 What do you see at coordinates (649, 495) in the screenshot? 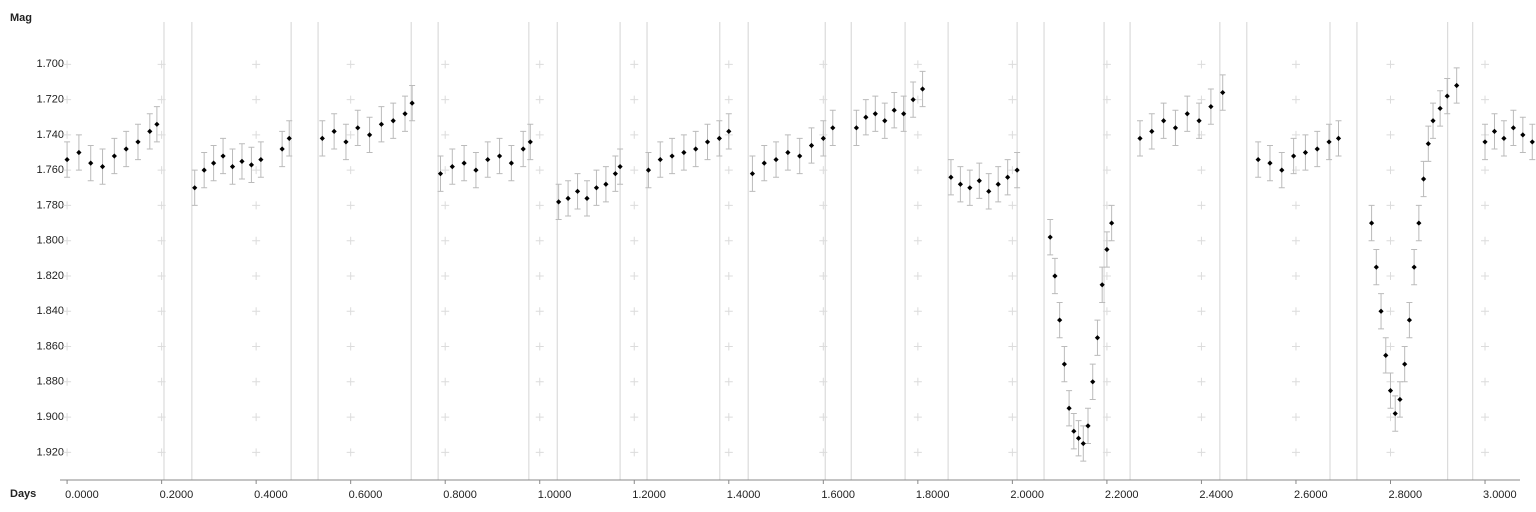
I see `x-tick-label: 1.2000` at bounding box center [649, 495].